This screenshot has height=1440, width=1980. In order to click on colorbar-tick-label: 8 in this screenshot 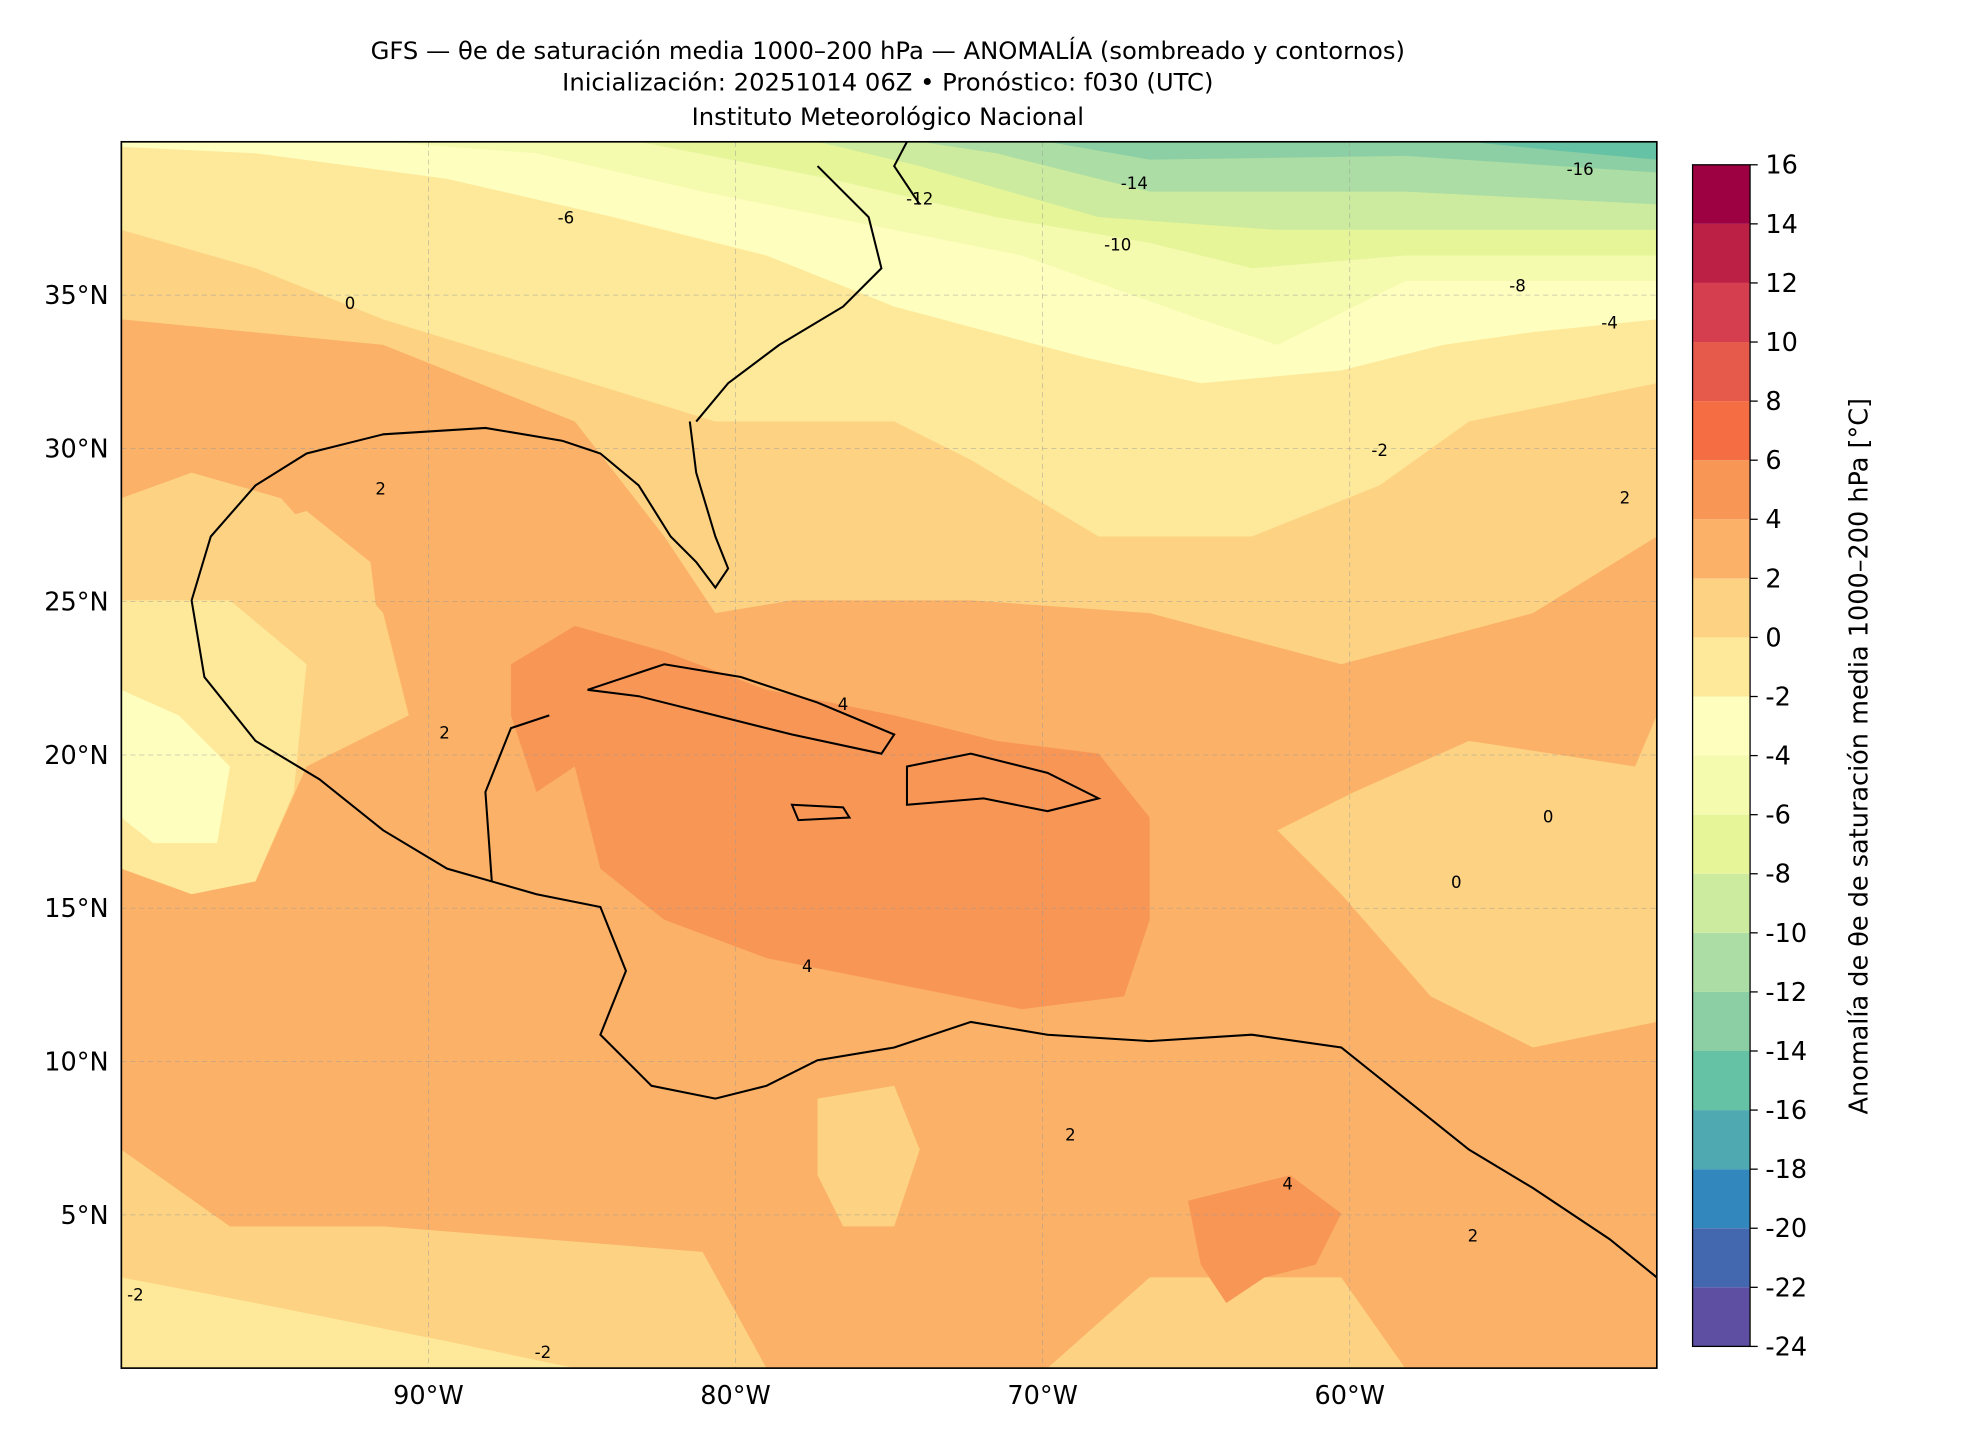, I will do `click(1773, 402)`.